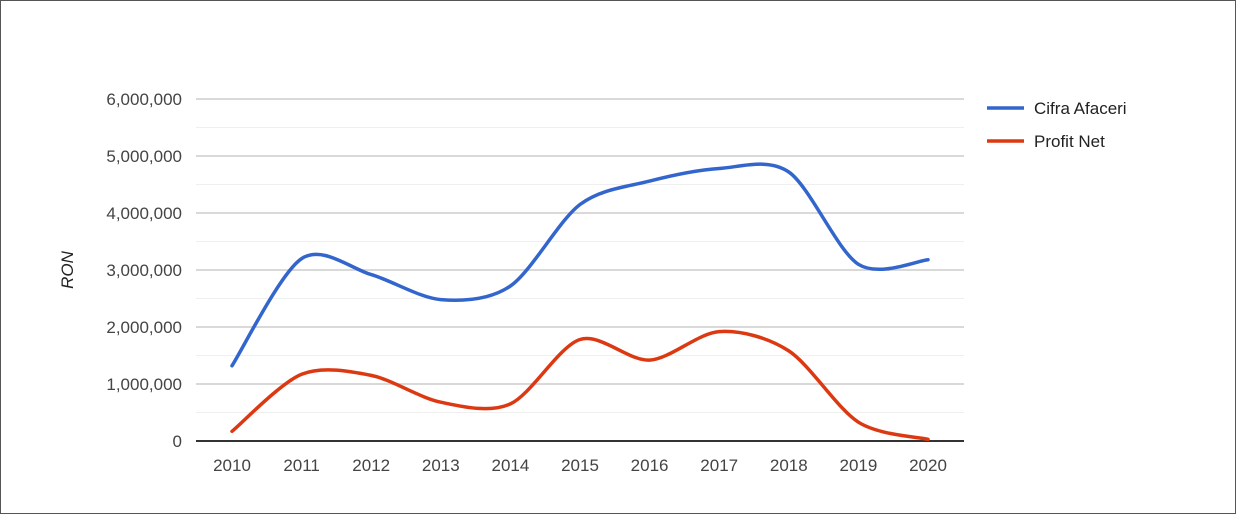 Image resolution: width=1236 pixels, height=515 pixels. I want to click on legend-label: Cifra Afaceri, so click(1080, 108).